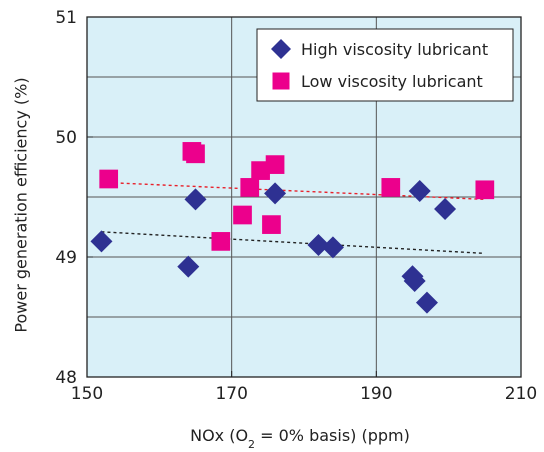 Image resolution: width=544 pixels, height=452 pixels. Describe the element at coordinates (376, 394) in the screenshot. I see `x-tick-label: 190` at that location.